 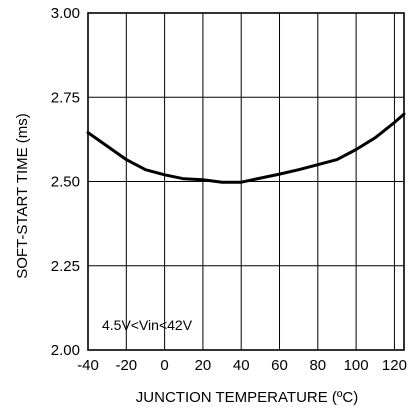 I want to click on y-tick-label: 2.75, so click(x=65, y=97).